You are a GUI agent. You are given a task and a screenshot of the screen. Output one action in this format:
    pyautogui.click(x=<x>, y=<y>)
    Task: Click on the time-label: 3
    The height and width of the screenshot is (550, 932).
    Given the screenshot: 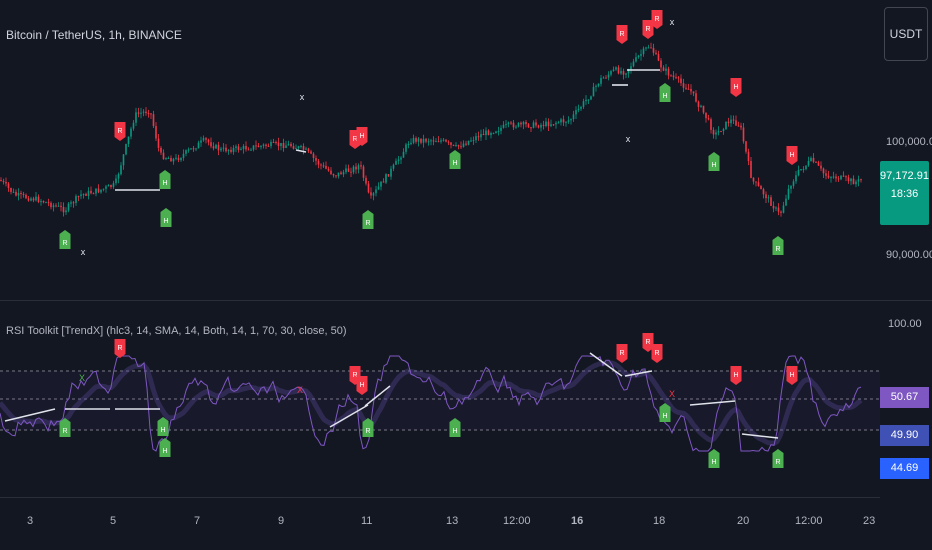 What is the action you would take?
    pyautogui.click(x=30, y=521)
    